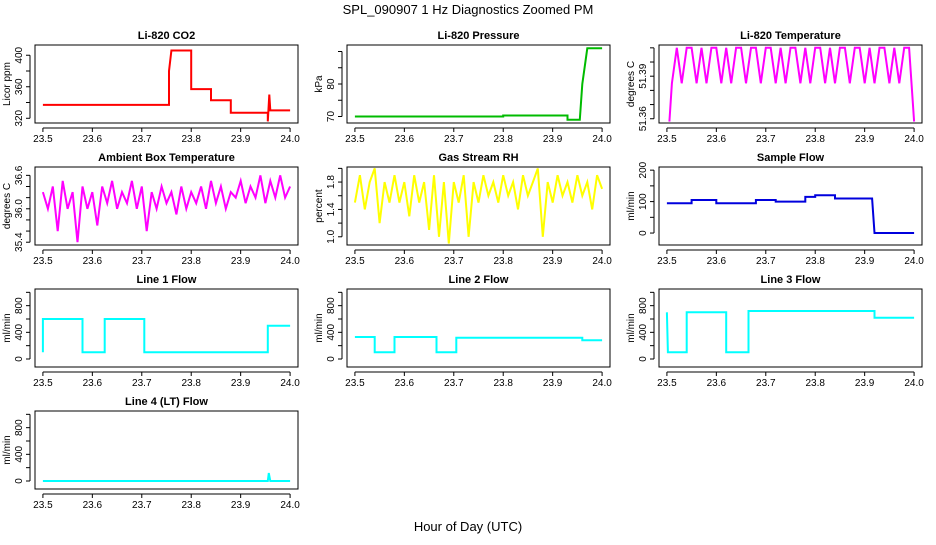 This screenshot has width=936, height=545. What do you see at coordinates (643, 201) in the screenshot?
I see `y-tick-label: 100` at bounding box center [643, 201].